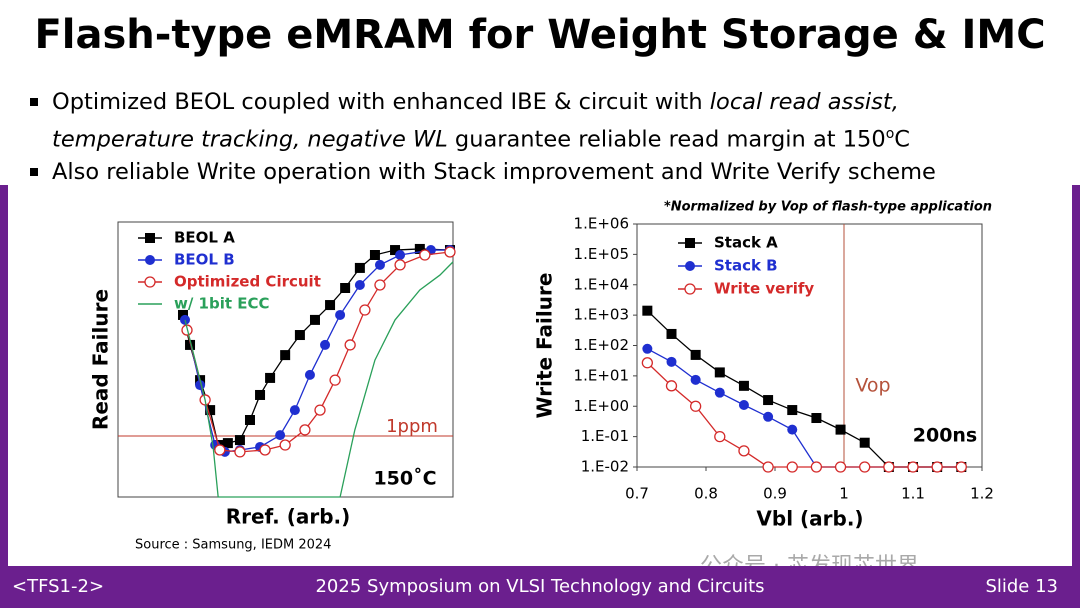 This screenshot has height=608, width=1080. What do you see at coordinates (804, 102) in the screenshot?
I see `bullet-text: local read assist,` at bounding box center [804, 102].